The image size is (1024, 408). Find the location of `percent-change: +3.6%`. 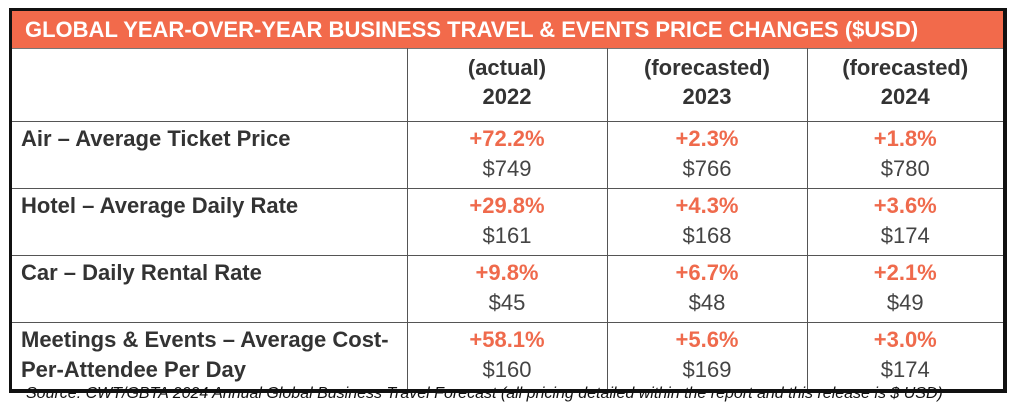

percent-change: +3.6% is located at coordinates (905, 205).